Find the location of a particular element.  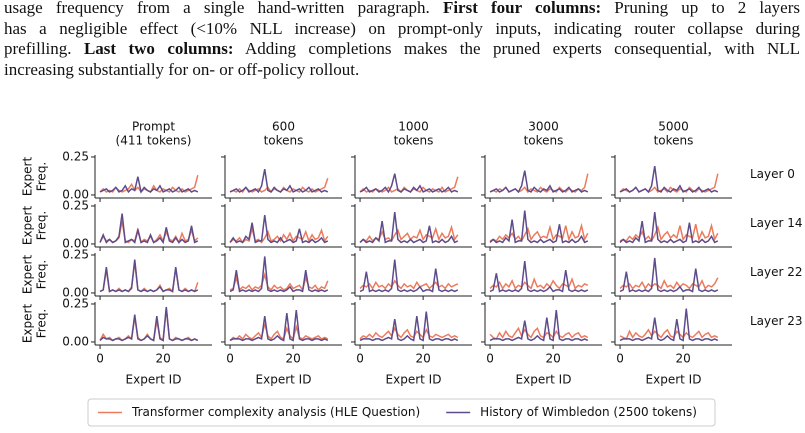

panel: Layer 22 is located at coordinates (707, 276).